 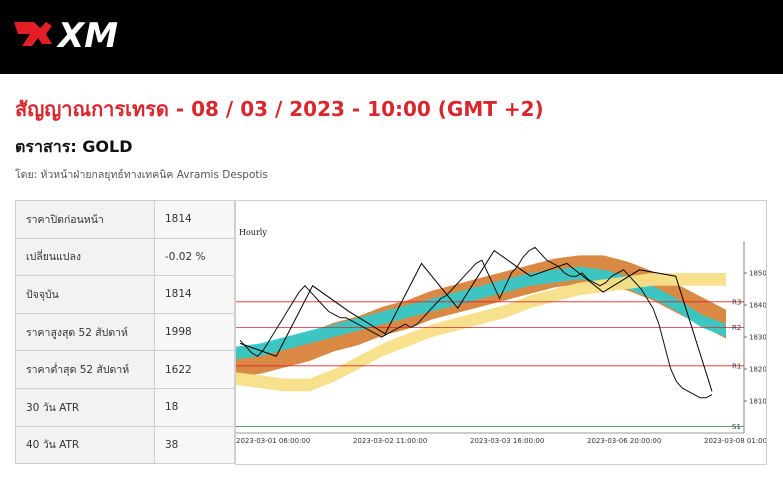 What do you see at coordinates (757, 338) in the screenshot?
I see `y-tick-label: 1830` at bounding box center [757, 338].